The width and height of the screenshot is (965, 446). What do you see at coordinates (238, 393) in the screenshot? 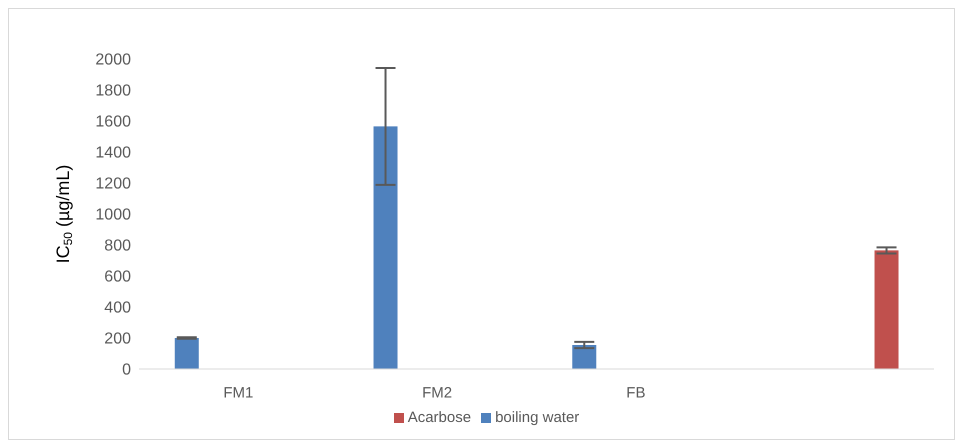
I see `x-tick-label: FM1` at bounding box center [238, 393].